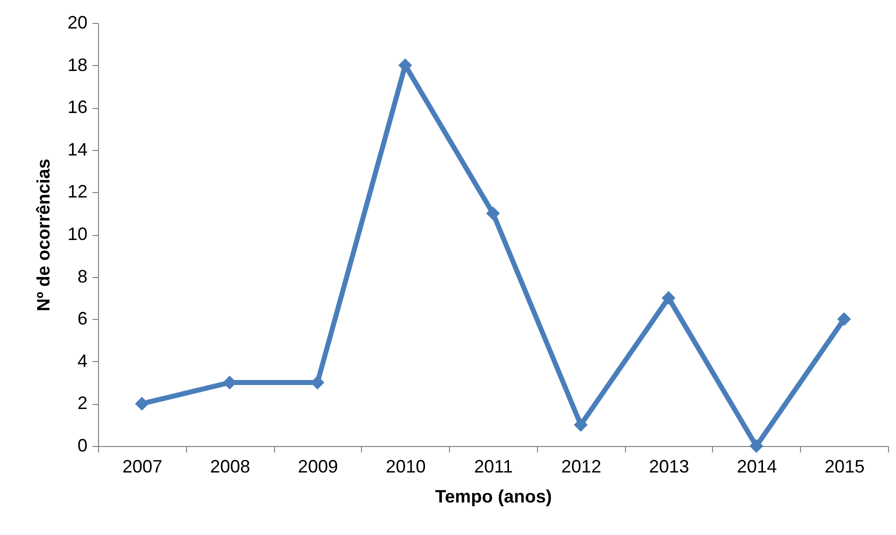 This screenshot has height=535, width=896. Describe the element at coordinates (77, 107) in the screenshot. I see `y-tick-label: 16` at that location.